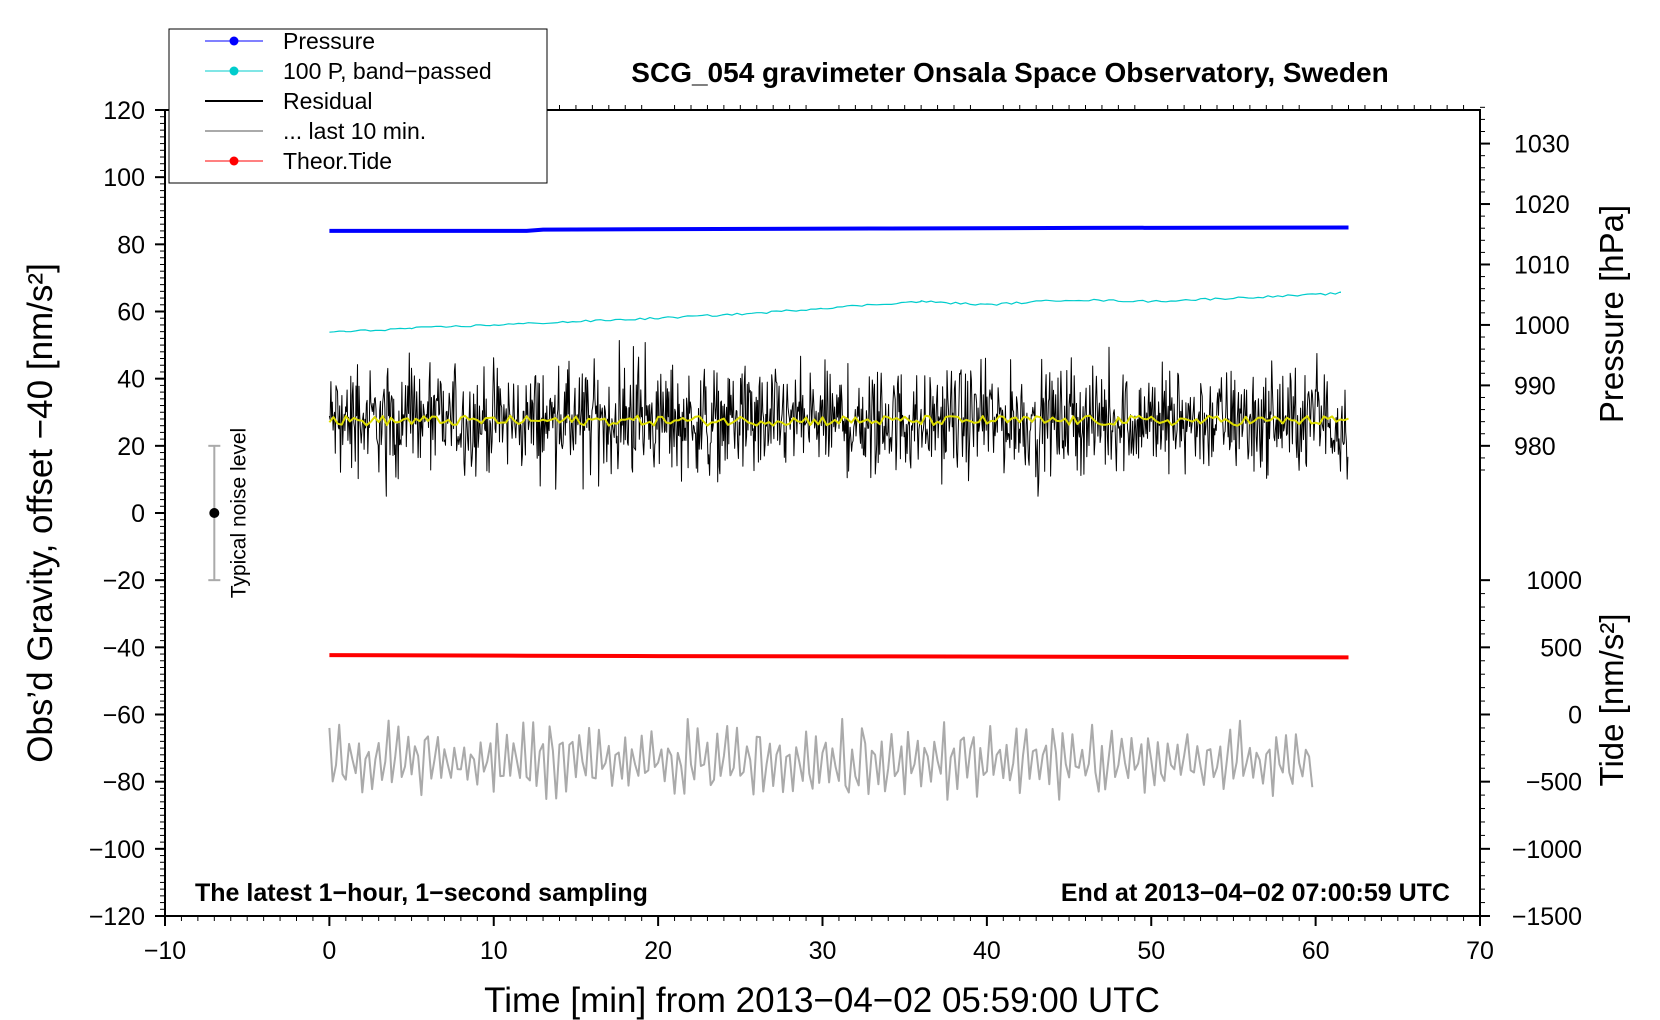 The width and height of the screenshot is (1660, 1020). I want to click on tide-tick-label: −500, so click(1554, 783).